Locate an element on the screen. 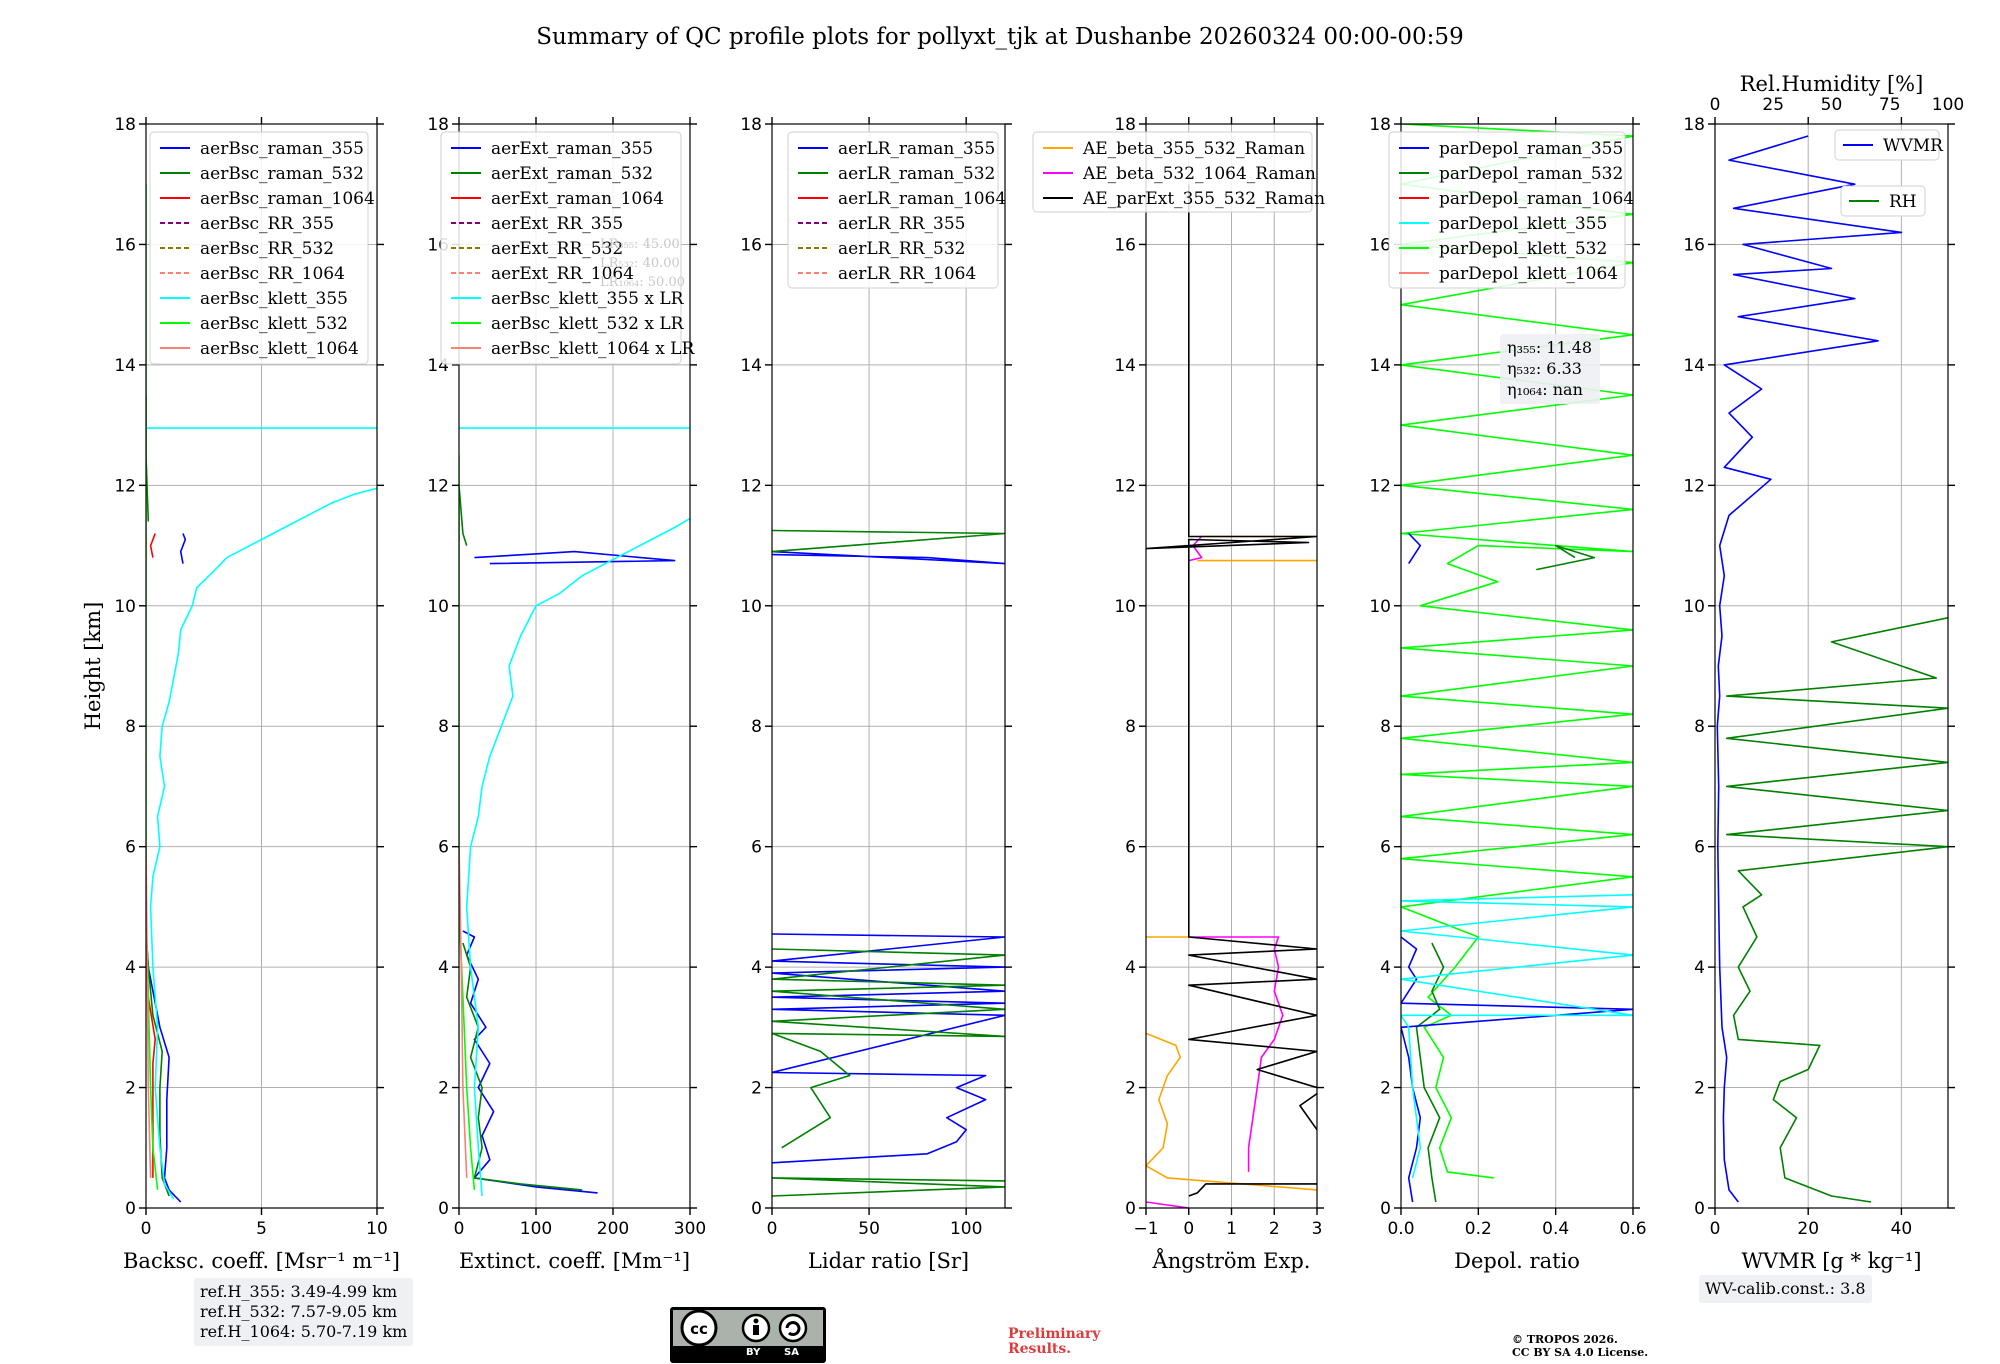 The width and height of the screenshot is (2000, 1364). series-line-AE_beta_355_532_Raman is located at coordinates (1231, 863).